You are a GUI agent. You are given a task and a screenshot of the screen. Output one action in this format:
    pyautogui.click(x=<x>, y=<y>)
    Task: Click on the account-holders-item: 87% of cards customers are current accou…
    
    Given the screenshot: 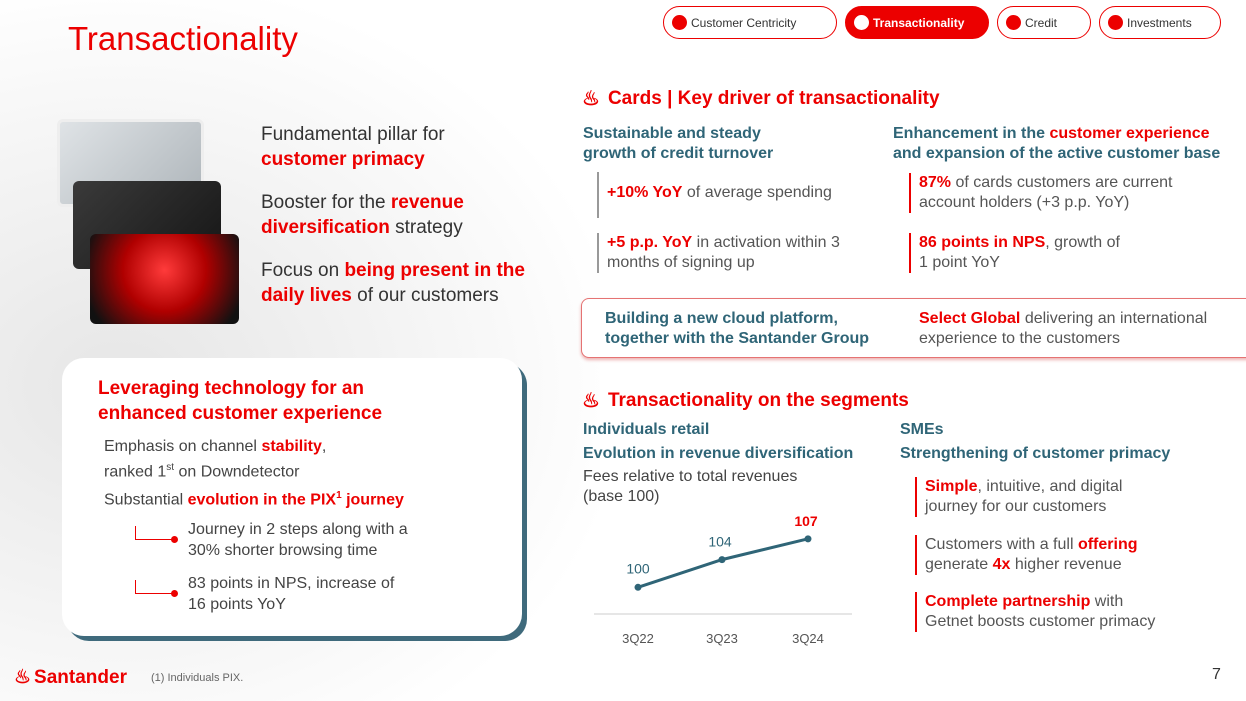 What is the action you would take?
    pyautogui.click(x=1059, y=193)
    